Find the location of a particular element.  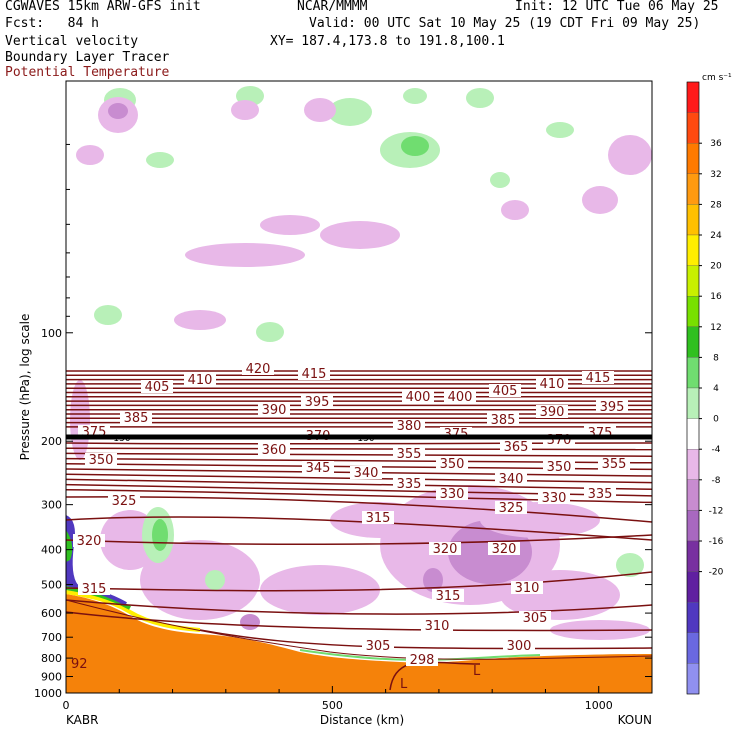

theta-label: 410 is located at coordinates (552, 384).